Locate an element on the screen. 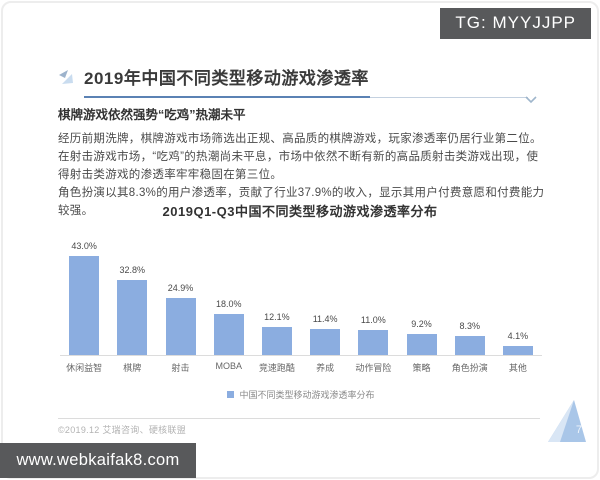 Image resolution: width=600 pixels, height=480 pixels. bar-value-label: 8.3% is located at coordinates (469, 325).